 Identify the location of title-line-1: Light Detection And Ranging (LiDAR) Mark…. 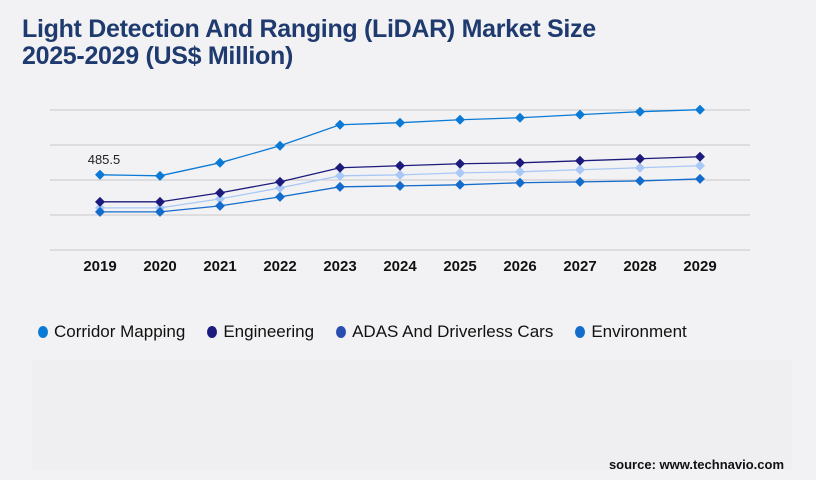
(309, 29).